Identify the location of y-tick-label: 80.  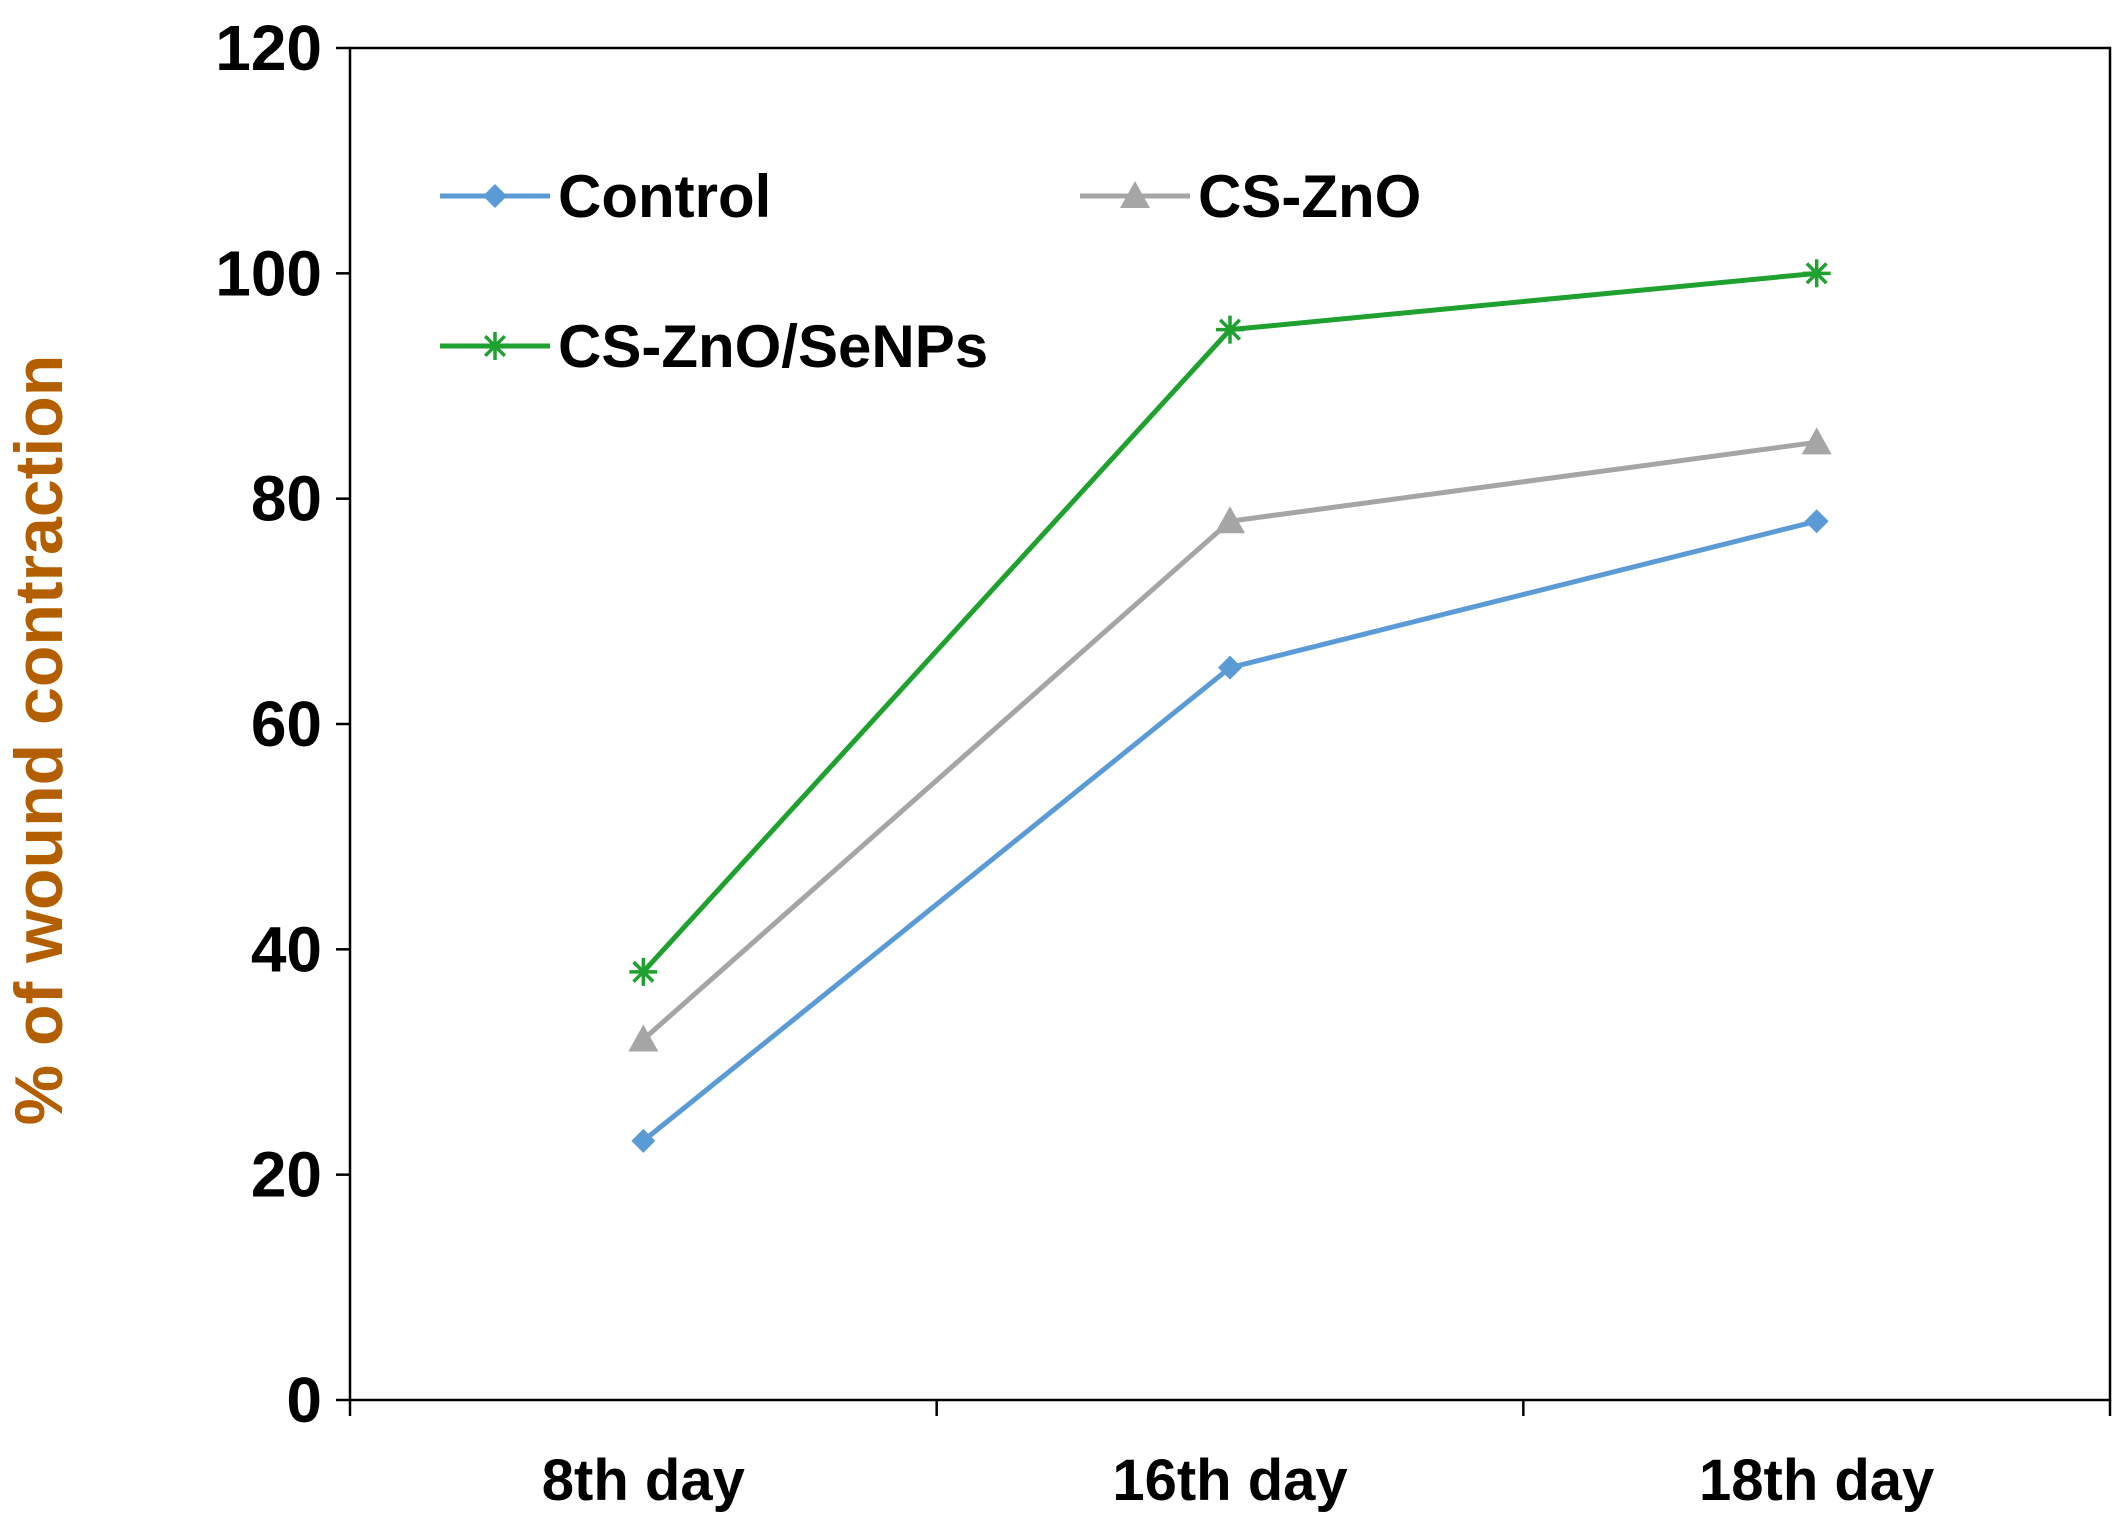
(286, 499).